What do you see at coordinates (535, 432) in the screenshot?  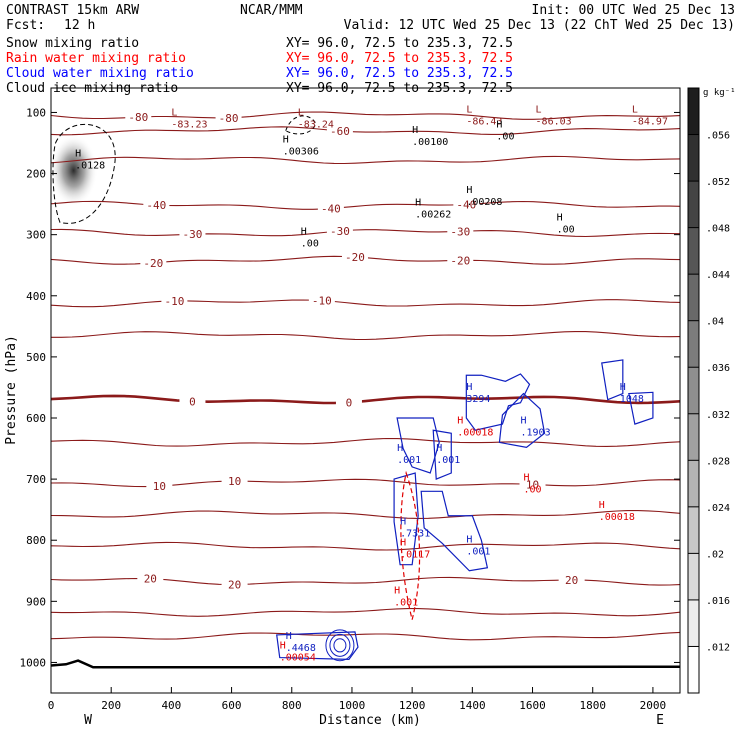 I see `cloud-water-max-value: .1903` at bounding box center [535, 432].